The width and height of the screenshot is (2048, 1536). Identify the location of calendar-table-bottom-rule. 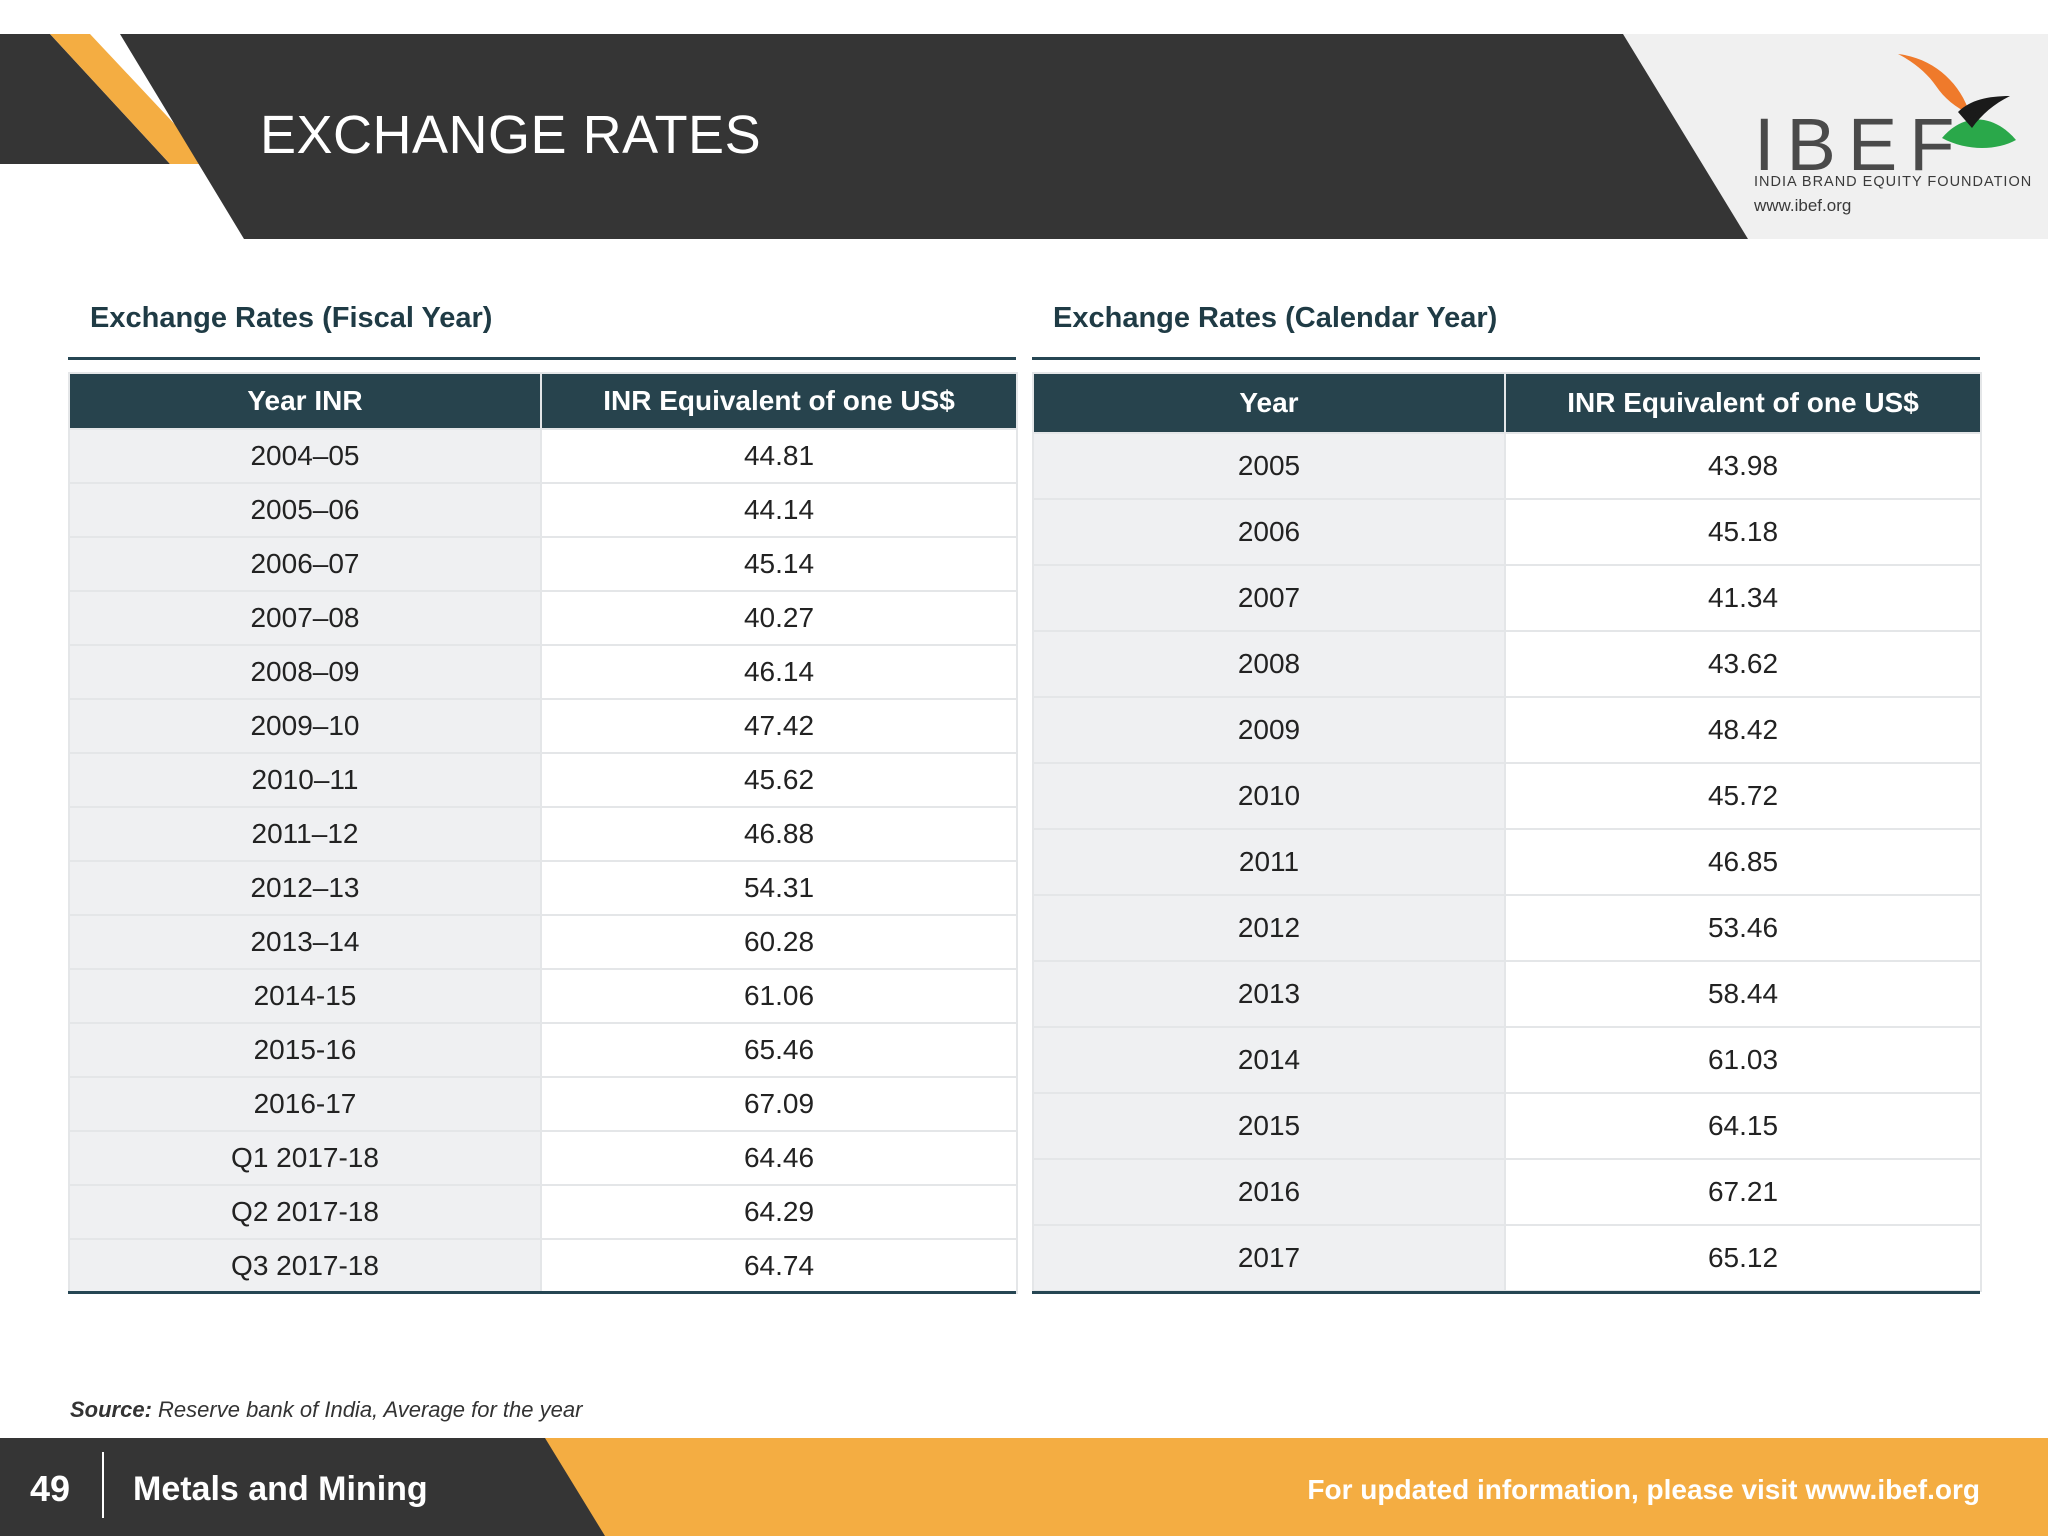
(1506, 1292).